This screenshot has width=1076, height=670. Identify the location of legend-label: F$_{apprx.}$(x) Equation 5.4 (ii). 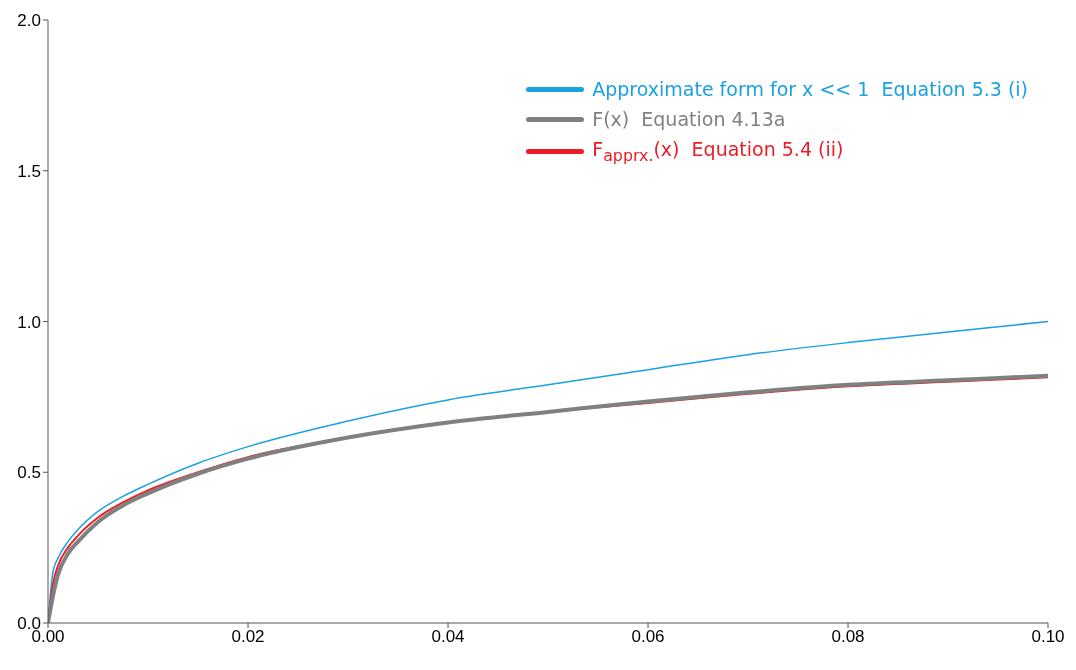
(718, 151).